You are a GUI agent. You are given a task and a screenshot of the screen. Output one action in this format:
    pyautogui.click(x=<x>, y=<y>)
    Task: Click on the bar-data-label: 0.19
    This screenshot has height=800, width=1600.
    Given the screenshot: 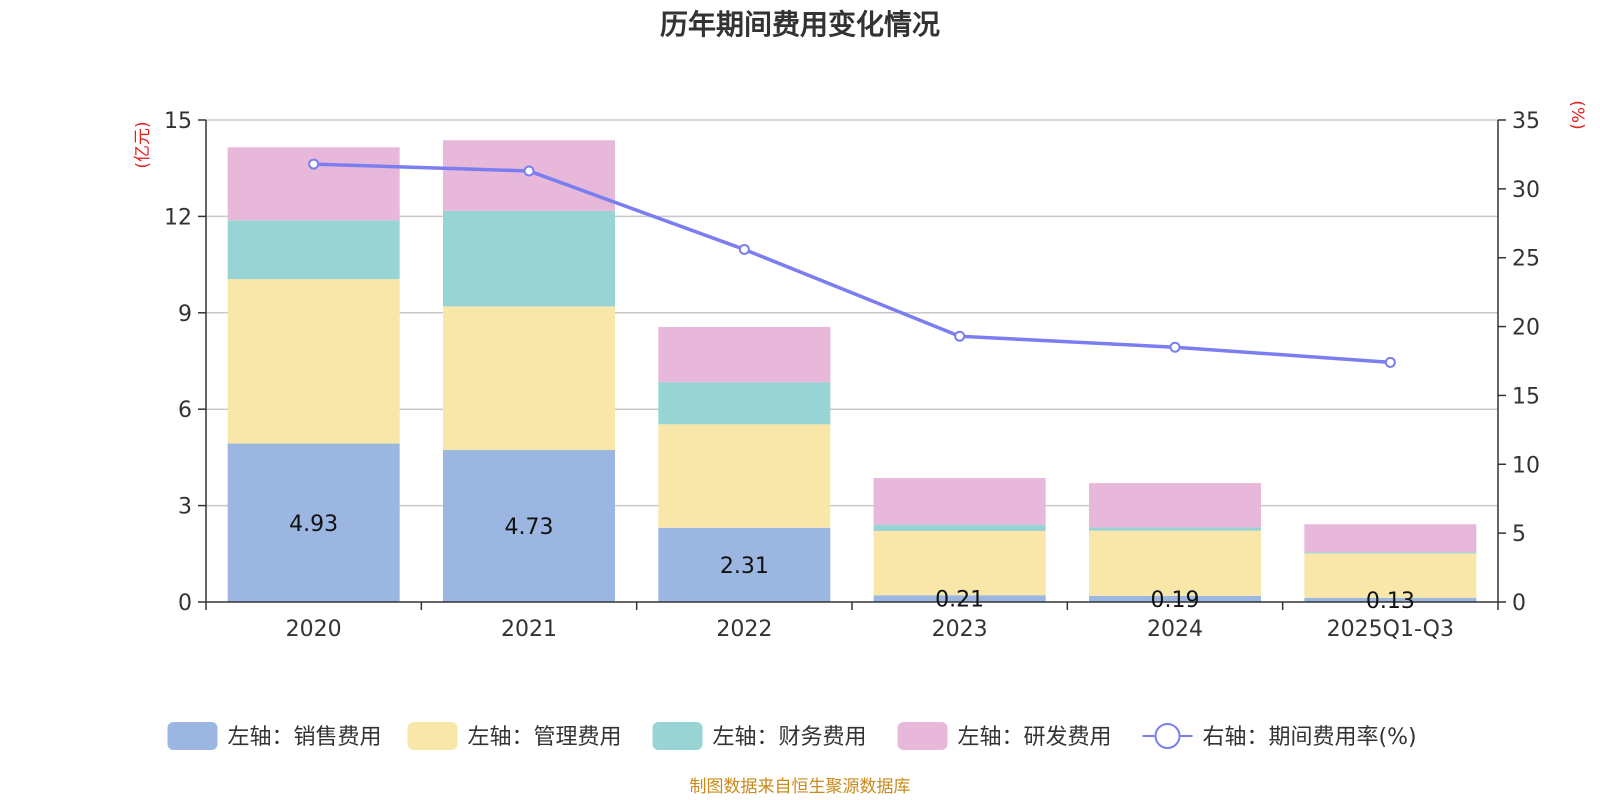 What is the action you would take?
    pyautogui.click(x=1175, y=600)
    